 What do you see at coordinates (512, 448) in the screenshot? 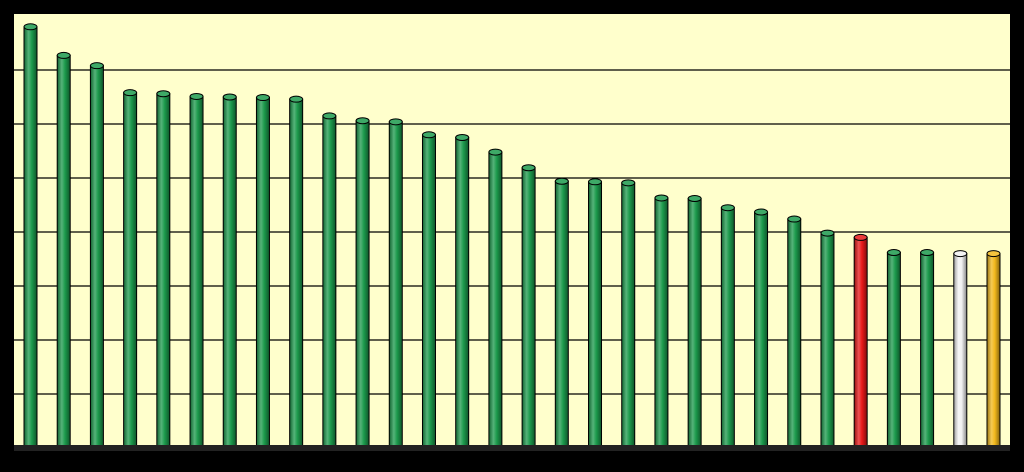
I see `x-axis-baseline` at bounding box center [512, 448].